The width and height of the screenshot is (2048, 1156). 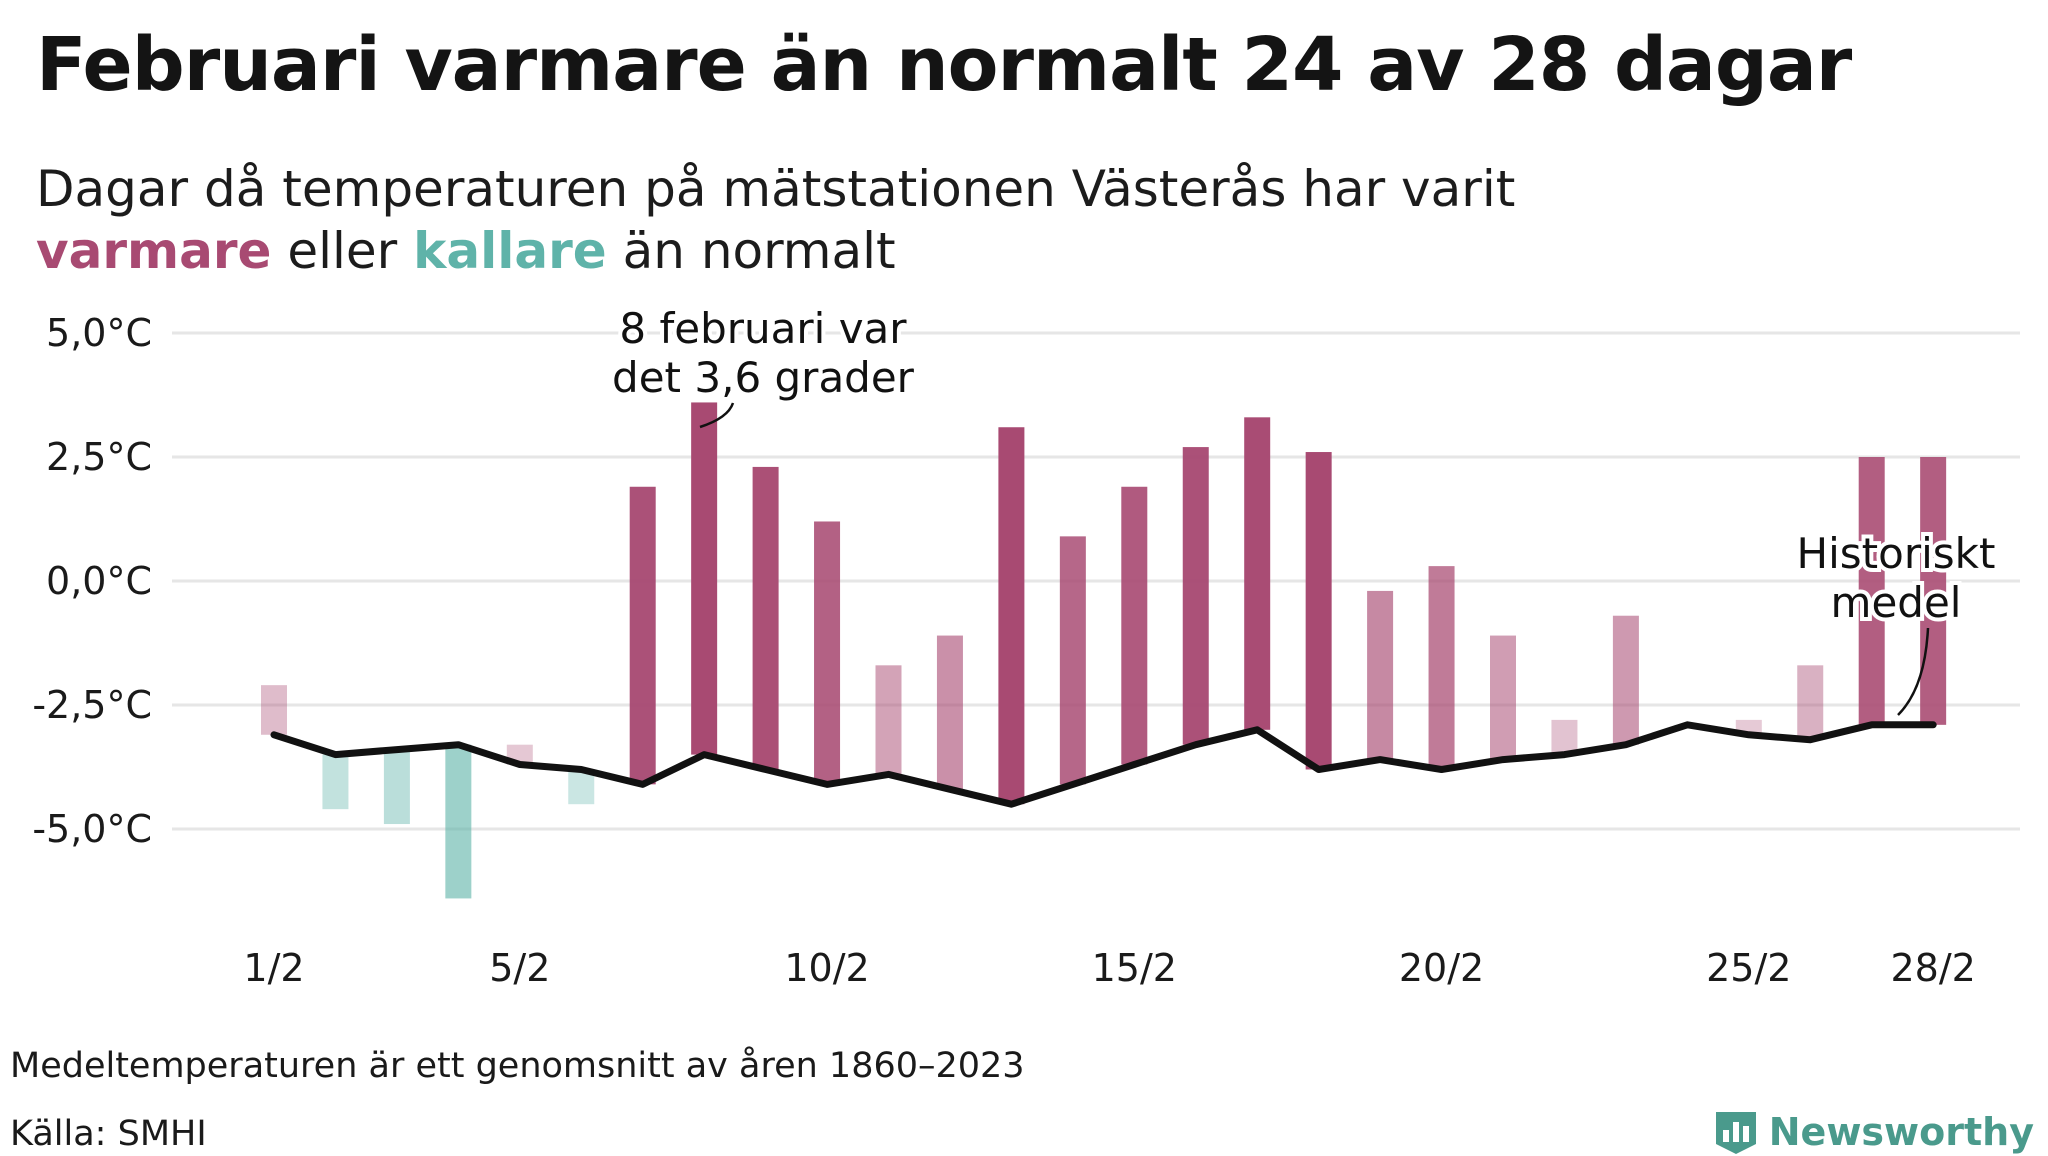 I want to click on newsworthy-logo-text: Newsworthy, so click(x=1901, y=1132).